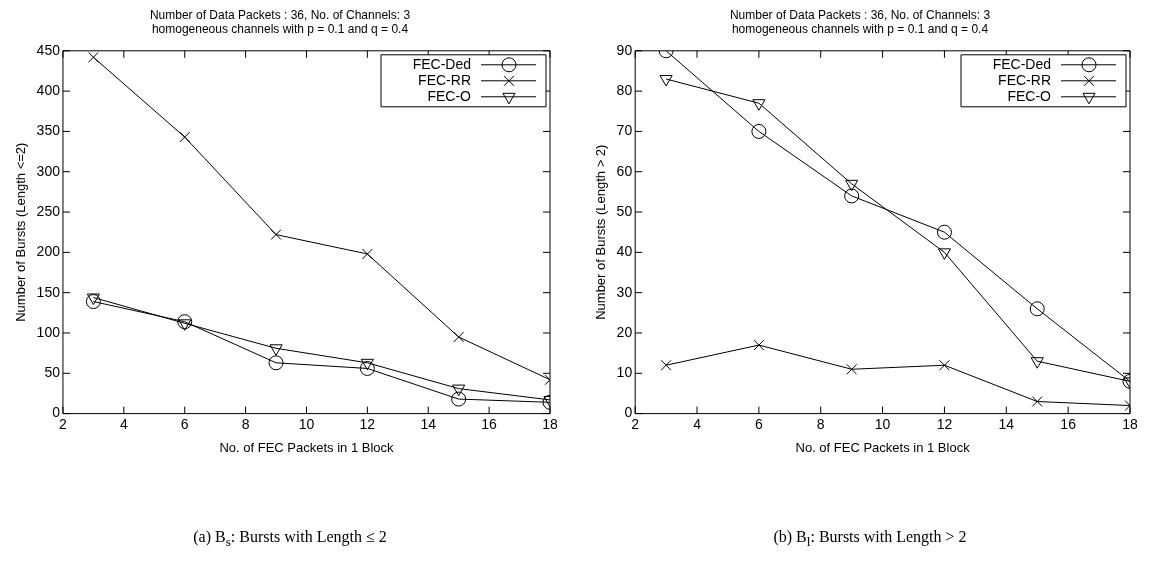 This screenshot has height=585, width=1161. Describe the element at coordinates (290, 539) in the screenshot. I see `text: (a) B$_{s}$: Bursts with Length ≤ 2` at that location.